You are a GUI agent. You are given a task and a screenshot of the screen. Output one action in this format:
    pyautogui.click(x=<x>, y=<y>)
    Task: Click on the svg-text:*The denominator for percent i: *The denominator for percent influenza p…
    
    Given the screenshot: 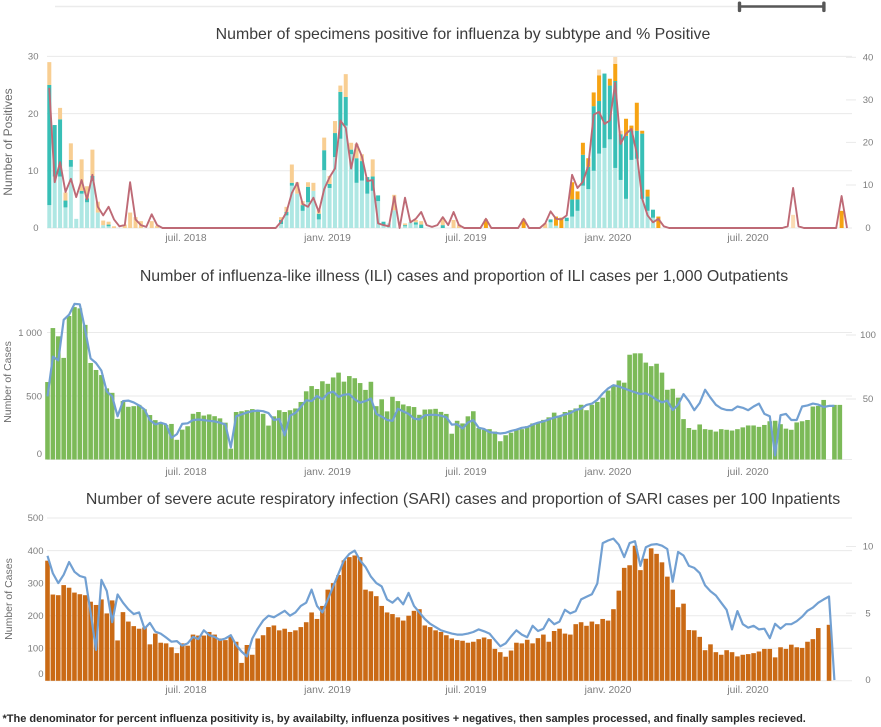 What is the action you would take?
    pyautogui.click(x=404, y=719)
    